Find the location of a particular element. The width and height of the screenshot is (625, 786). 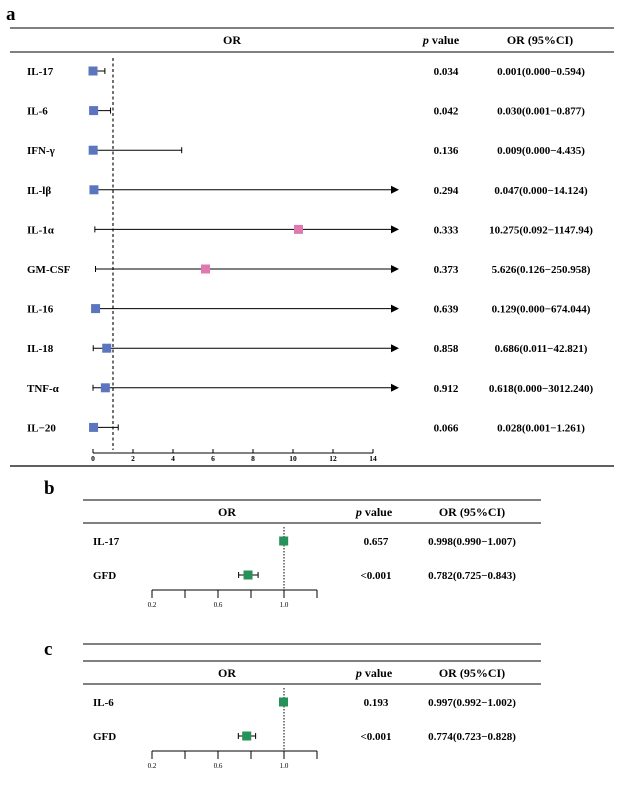

x-tick-label: 10 is located at coordinates (293, 458).